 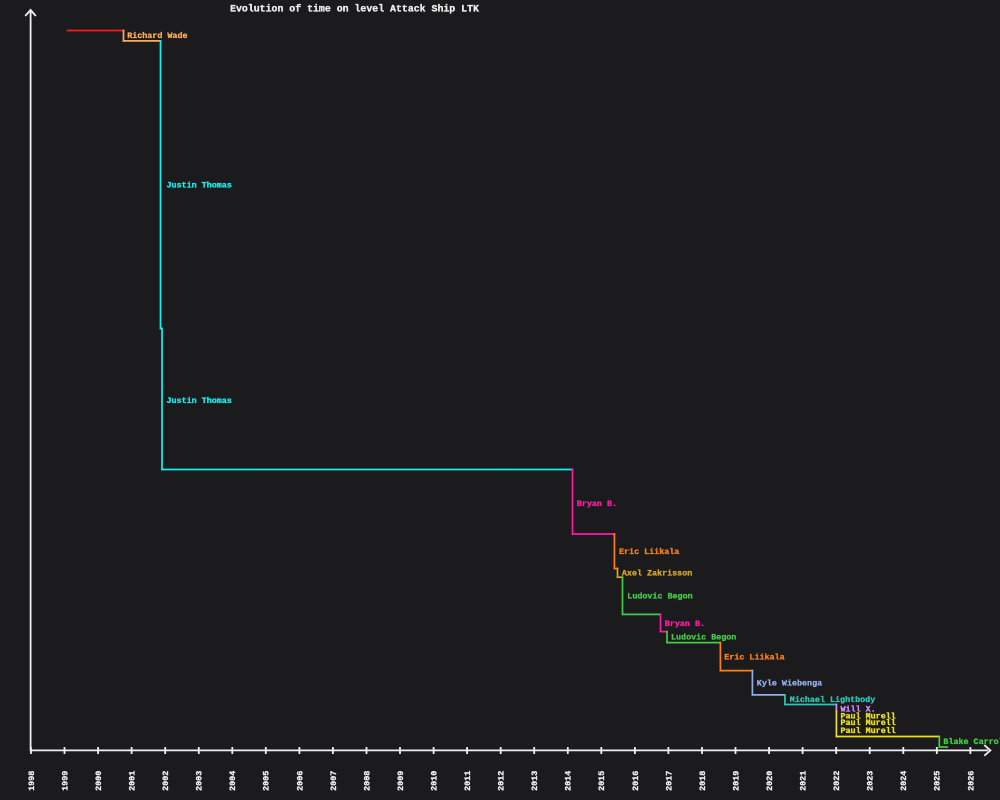 What do you see at coordinates (267, 781) in the screenshot?
I see `svg-text: 2005` at bounding box center [267, 781].